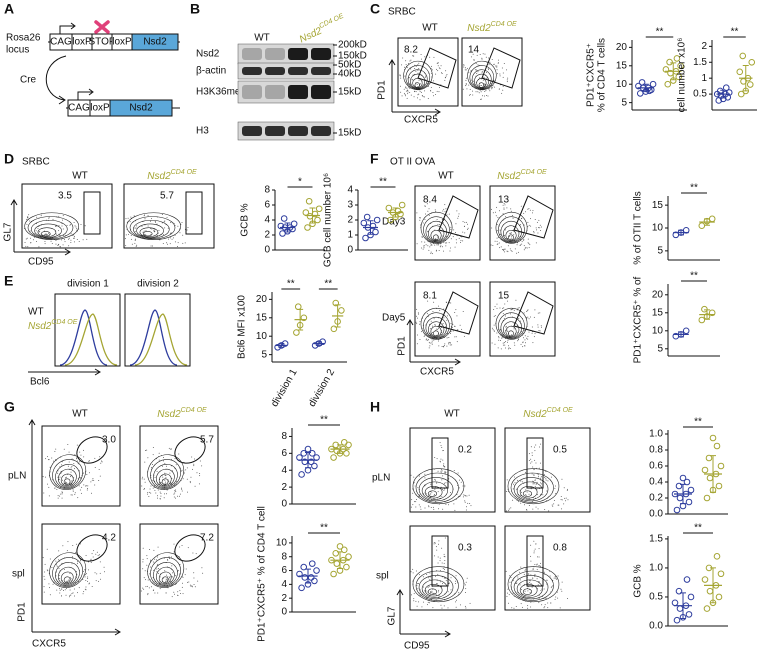  Describe the element at coordinates (465, 548) in the screenshot. I see `gate-value: 0.3` at that location.